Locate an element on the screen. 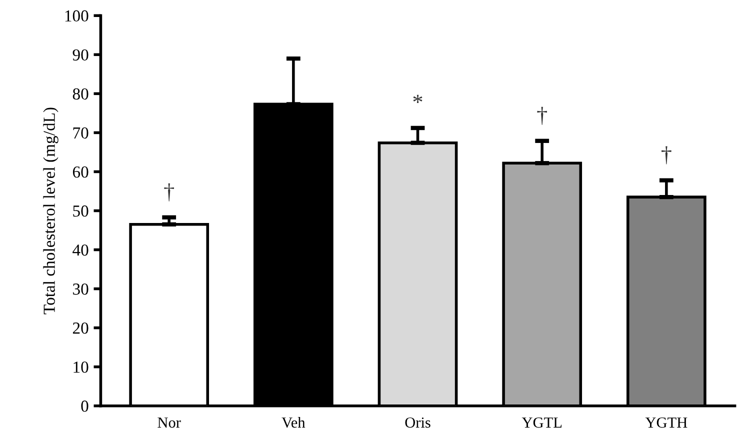  x-tick-label: Veh is located at coordinates (294, 422).